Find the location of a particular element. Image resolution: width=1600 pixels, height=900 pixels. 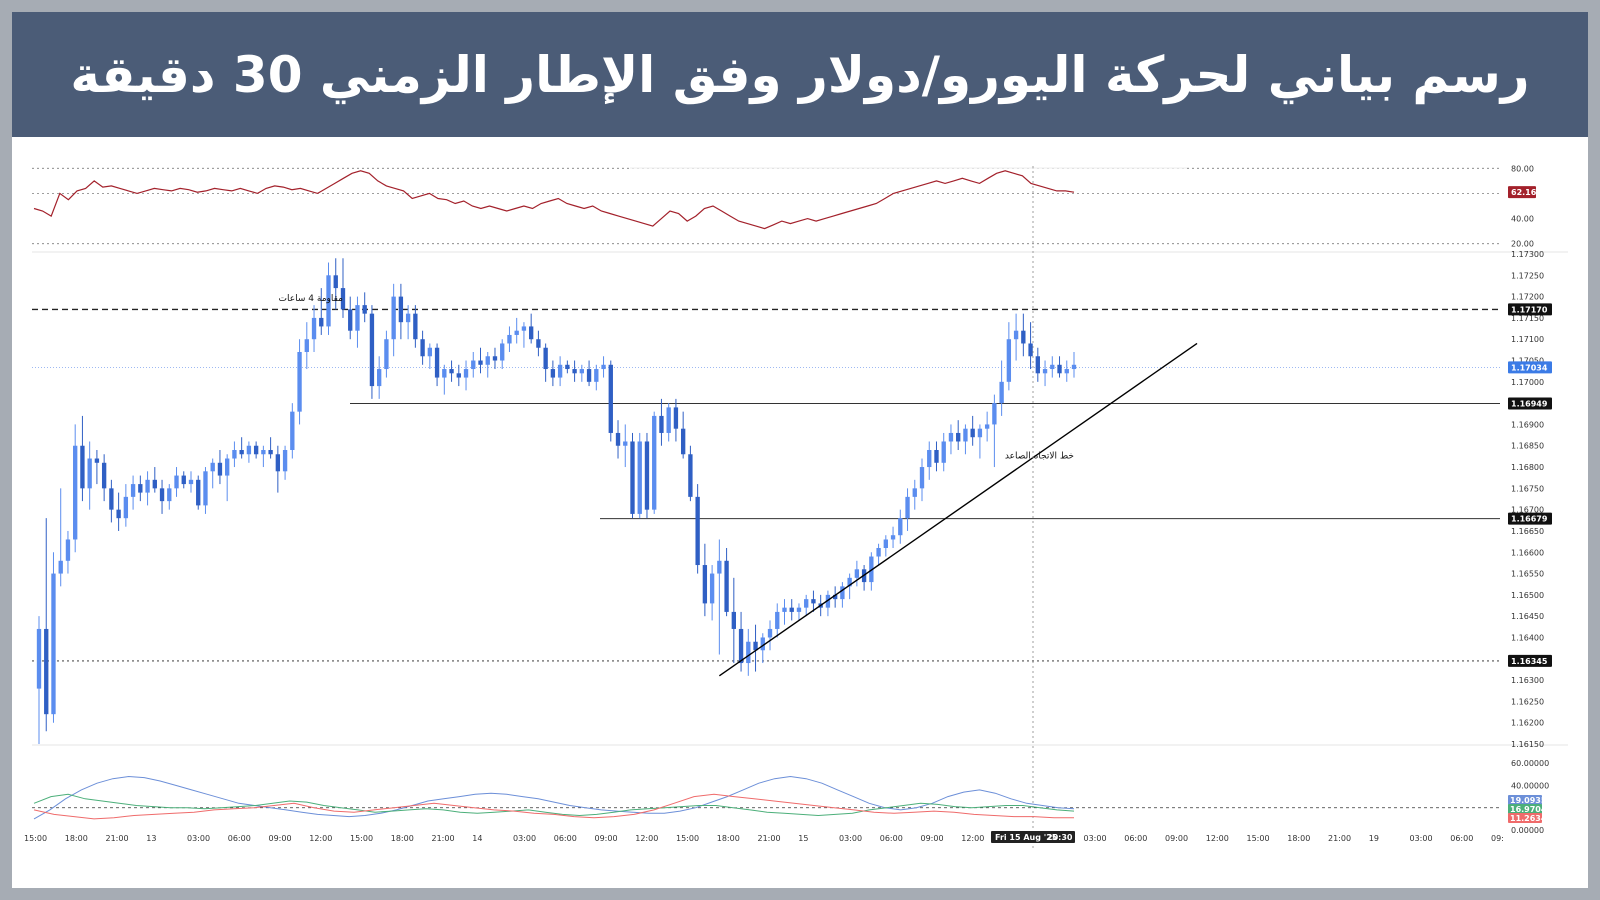

x-tick-label: 15:00 is located at coordinates (1258, 838).